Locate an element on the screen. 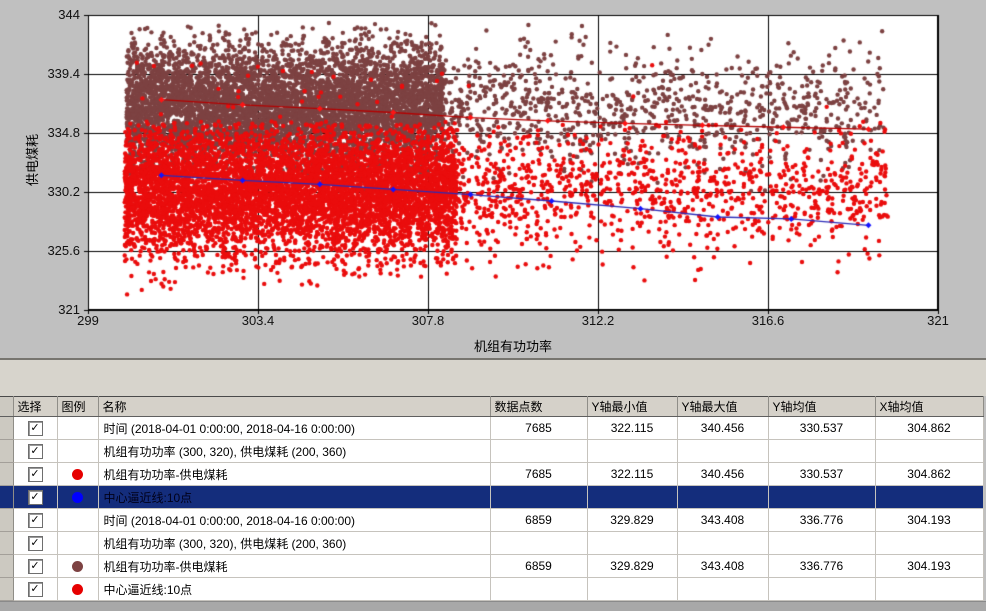 The height and width of the screenshot is (611, 986). points-cell: 6859 is located at coordinates (539, 566).